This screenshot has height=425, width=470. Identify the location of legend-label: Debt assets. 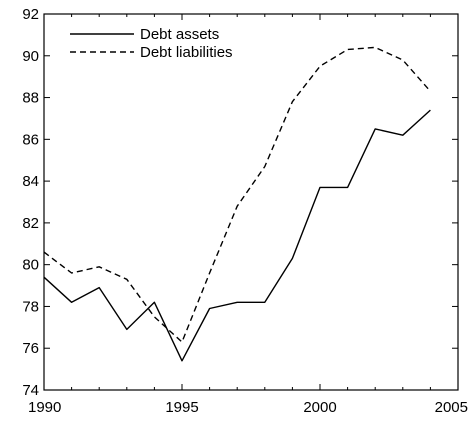
(179, 34).